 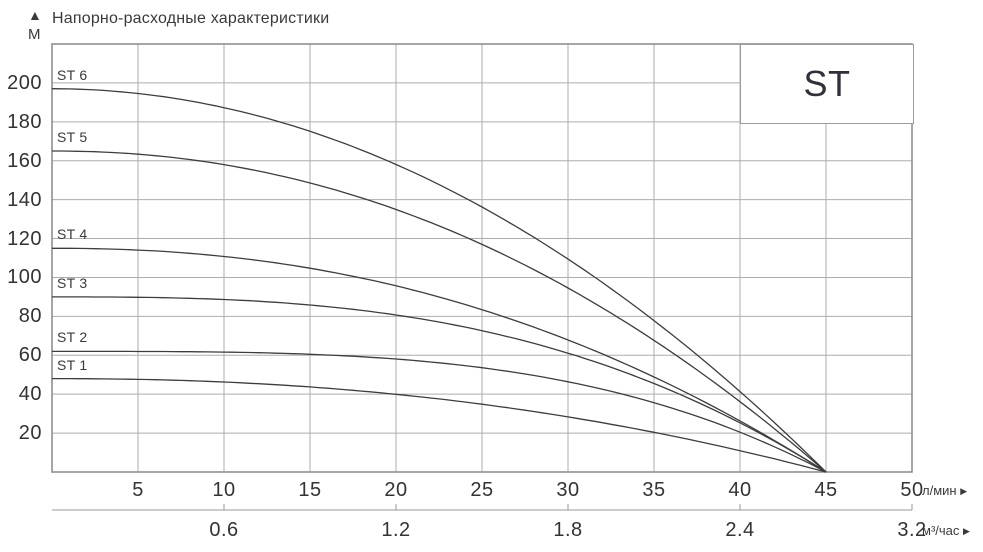 What do you see at coordinates (72, 234) in the screenshot?
I see `curve-label-ST4: ST 4` at bounding box center [72, 234].